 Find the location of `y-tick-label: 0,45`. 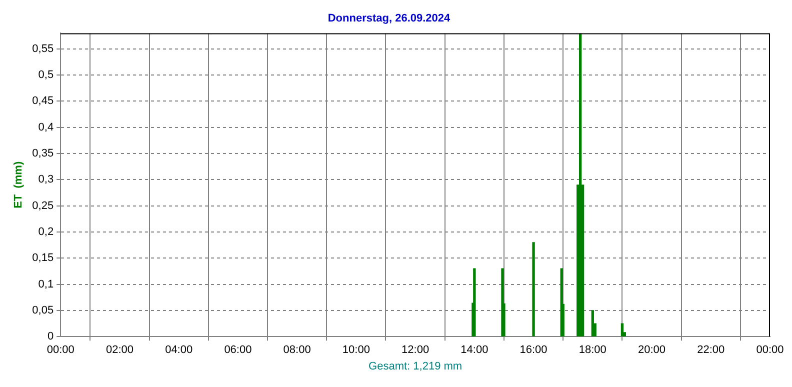

y-tick-label: 0,45 is located at coordinates (43, 101).